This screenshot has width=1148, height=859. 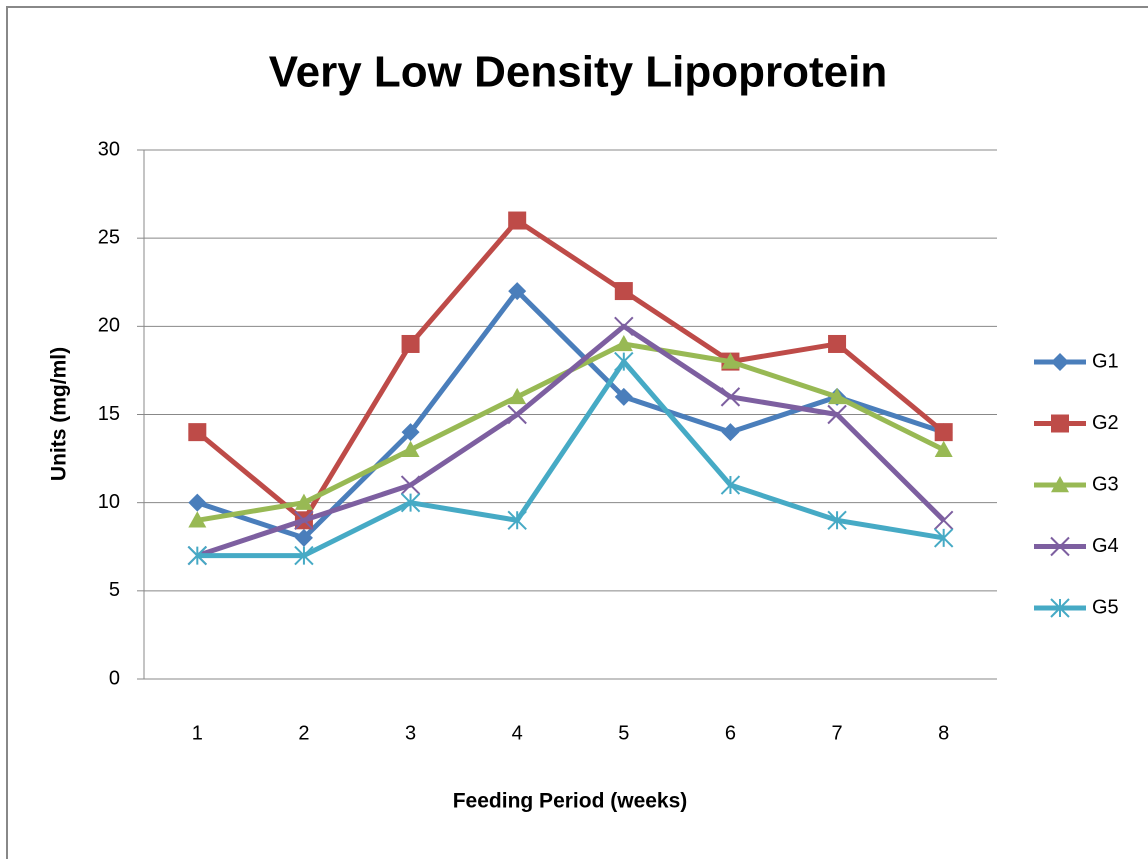 What do you see at coordinates (1105, 361) in the screenshot?
I see `legend-label: G1` at bounding box center [1105, 361].